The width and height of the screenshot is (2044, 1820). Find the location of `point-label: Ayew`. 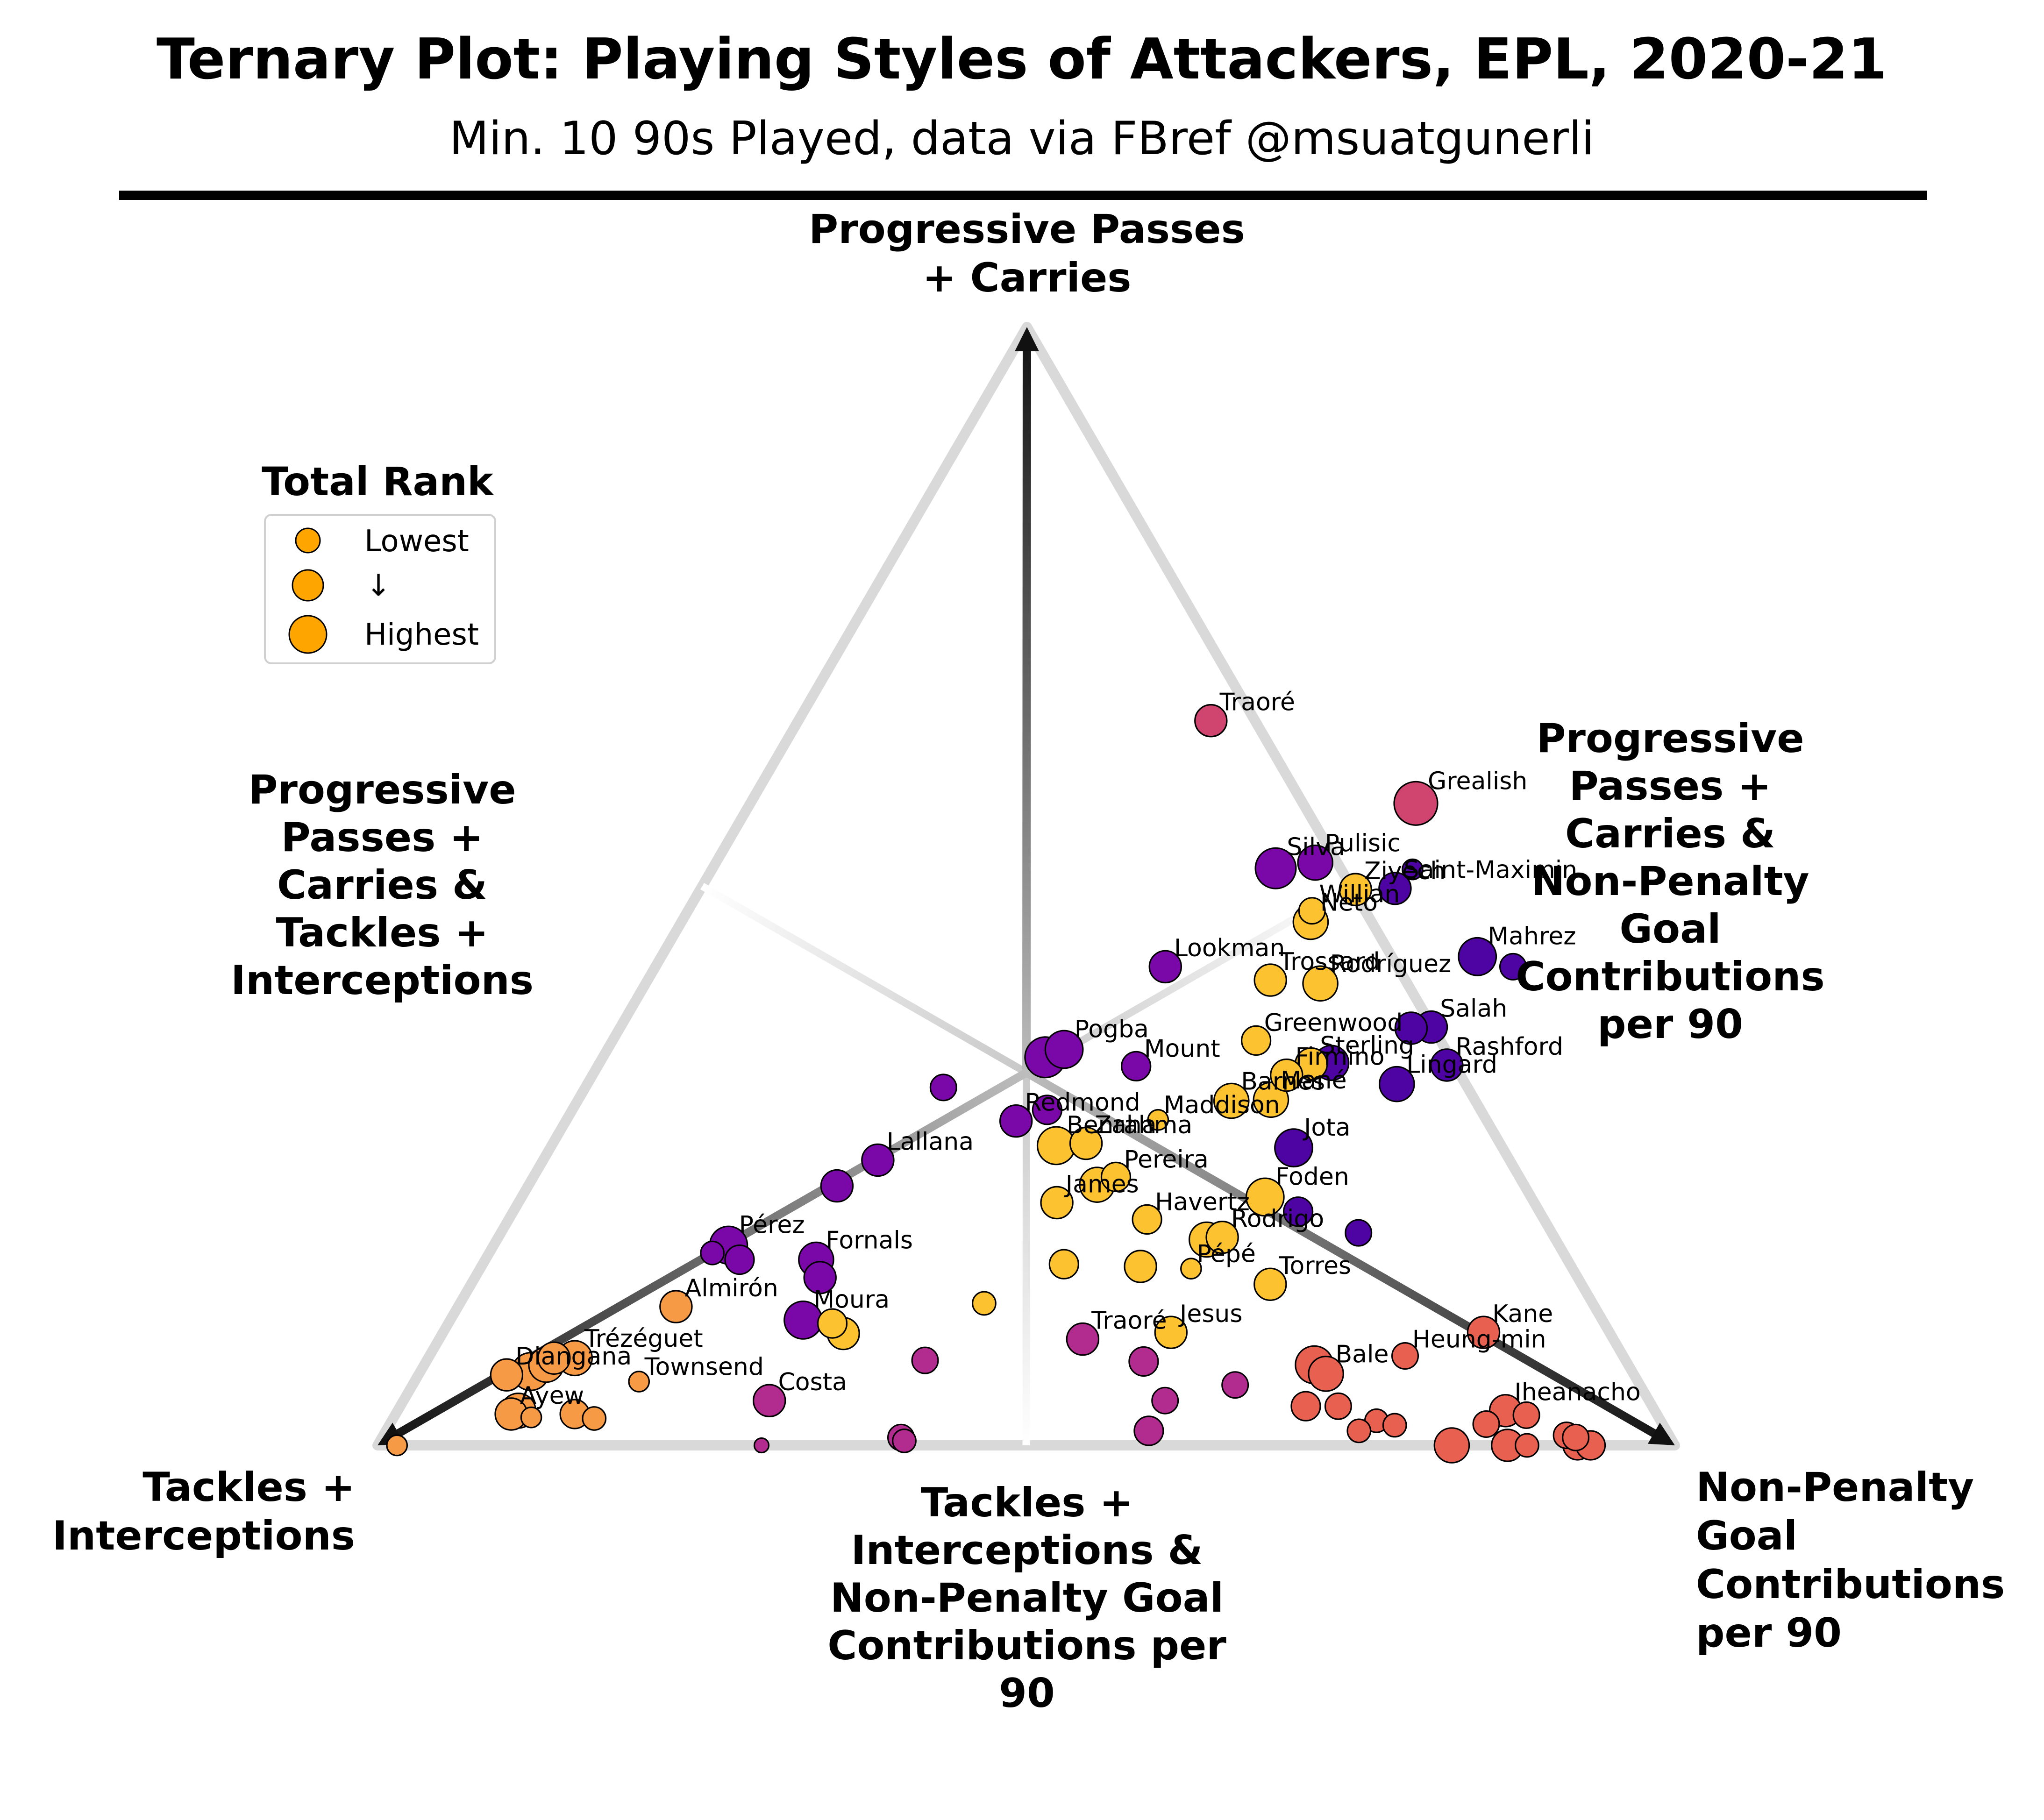

point-label: Ayew is located at coordinates (552, 1396).